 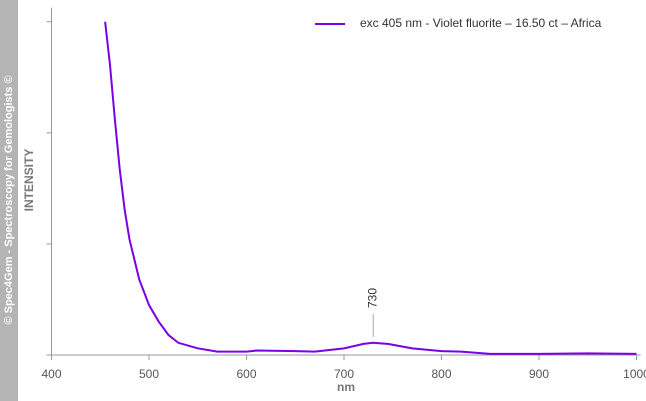 What do you see at coordinates (372, 298) in the screenshot?
I see `peak-label: 730` at bounding box center [372, 298].